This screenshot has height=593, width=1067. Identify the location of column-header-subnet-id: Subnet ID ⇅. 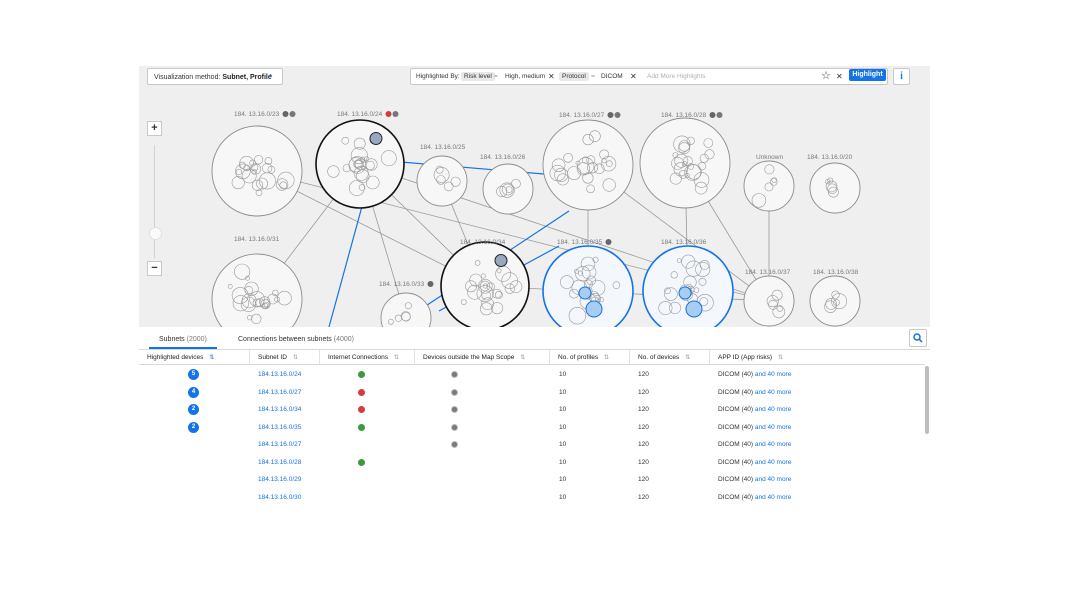
(285, 357).